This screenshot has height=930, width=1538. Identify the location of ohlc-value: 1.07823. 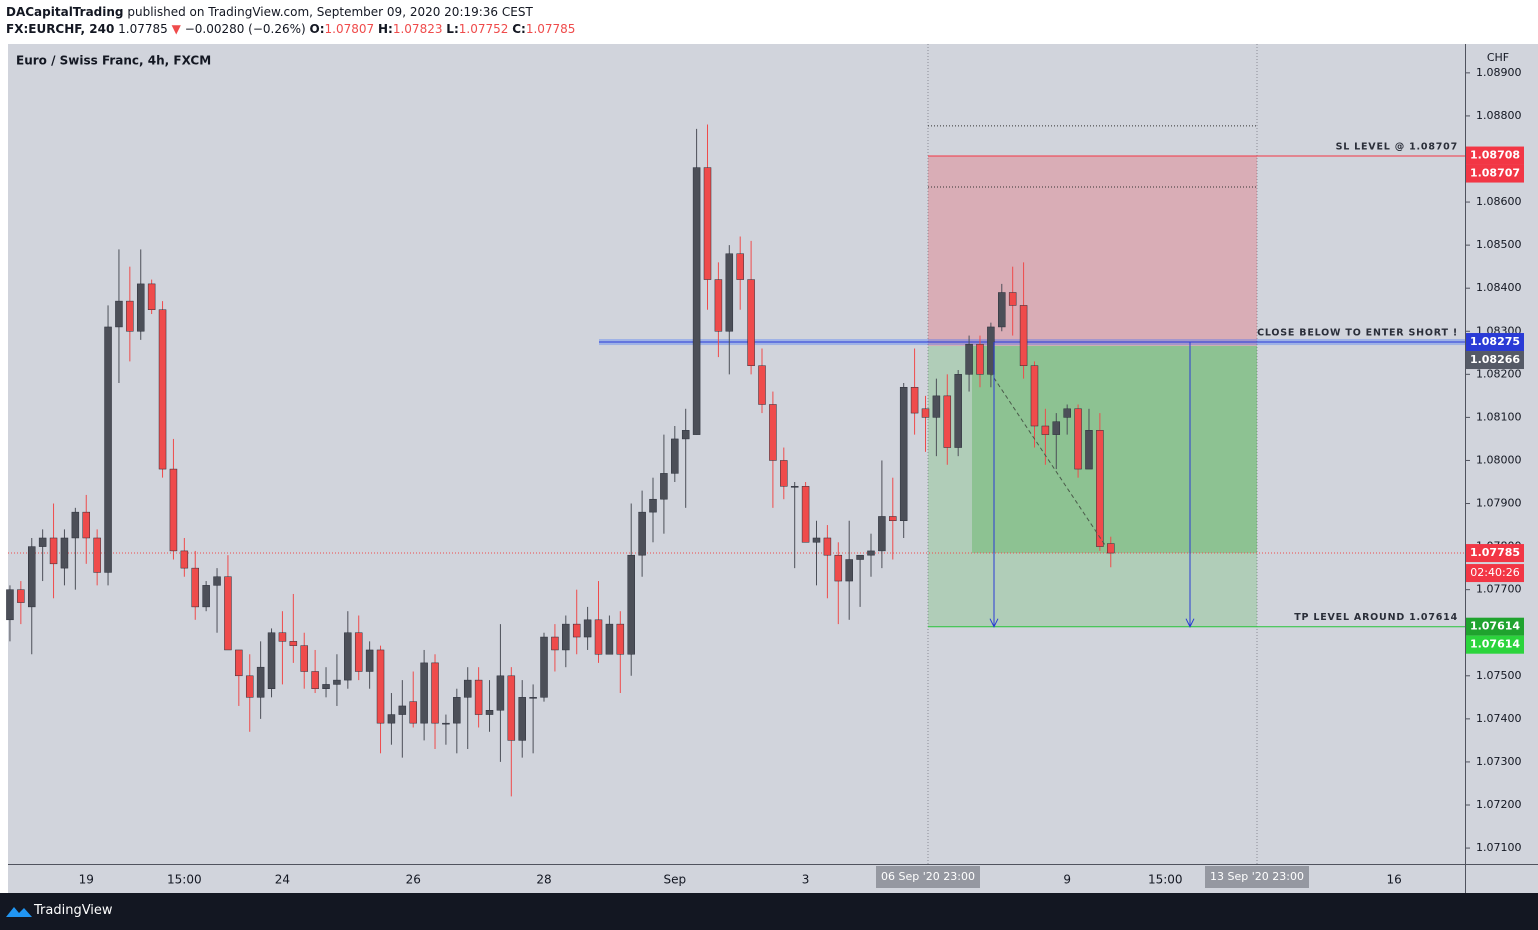
(417, 29).